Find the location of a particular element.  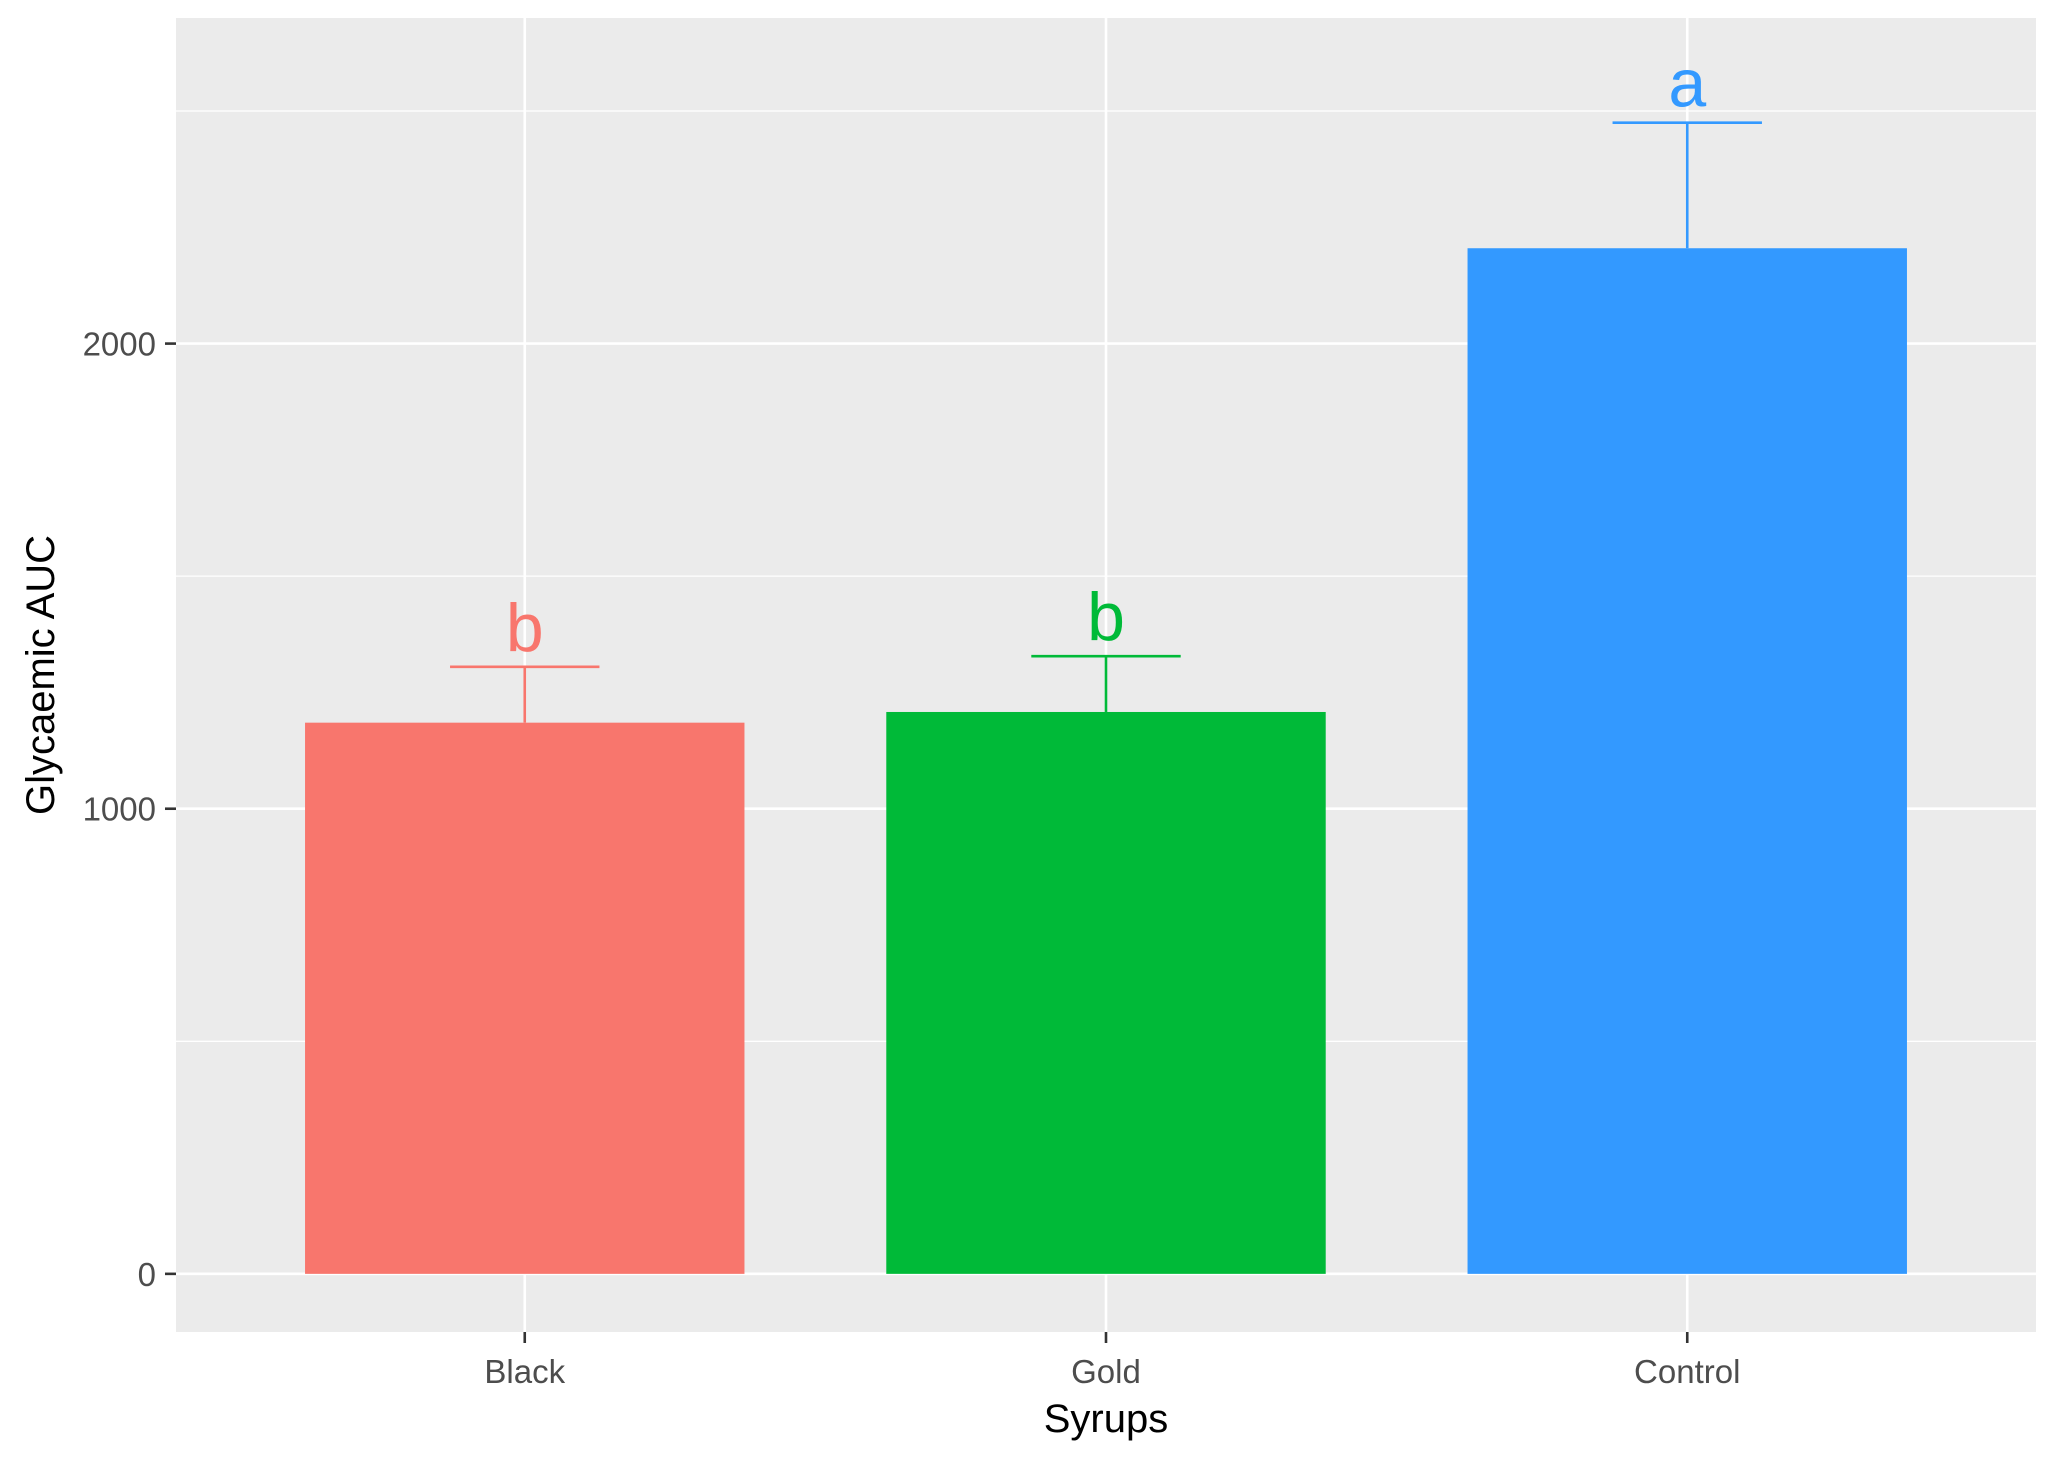

y-tick-label: 0 is located at coordinates (147, 1274).